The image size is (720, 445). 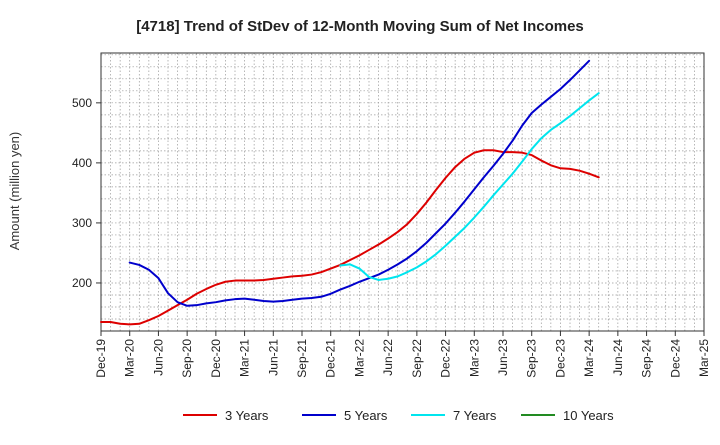 I want to click on x-tick-label: Jun-22, so click(x=388, y=357).